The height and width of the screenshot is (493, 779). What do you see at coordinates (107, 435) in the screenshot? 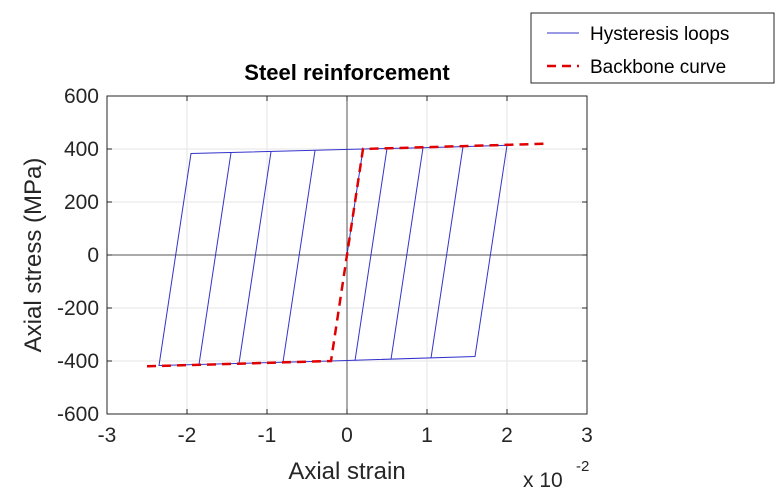
I see `x-tick-label-0: -3` at bounding box center [107, 435].